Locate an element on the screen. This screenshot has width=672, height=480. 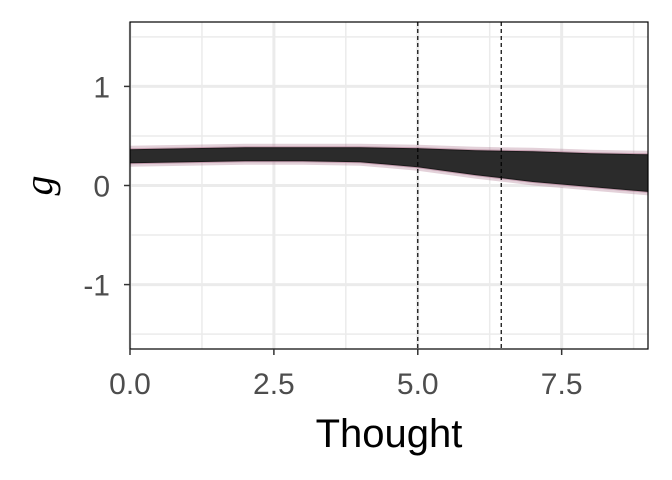
y-axis-title: g is located at coordinates (38, 186).